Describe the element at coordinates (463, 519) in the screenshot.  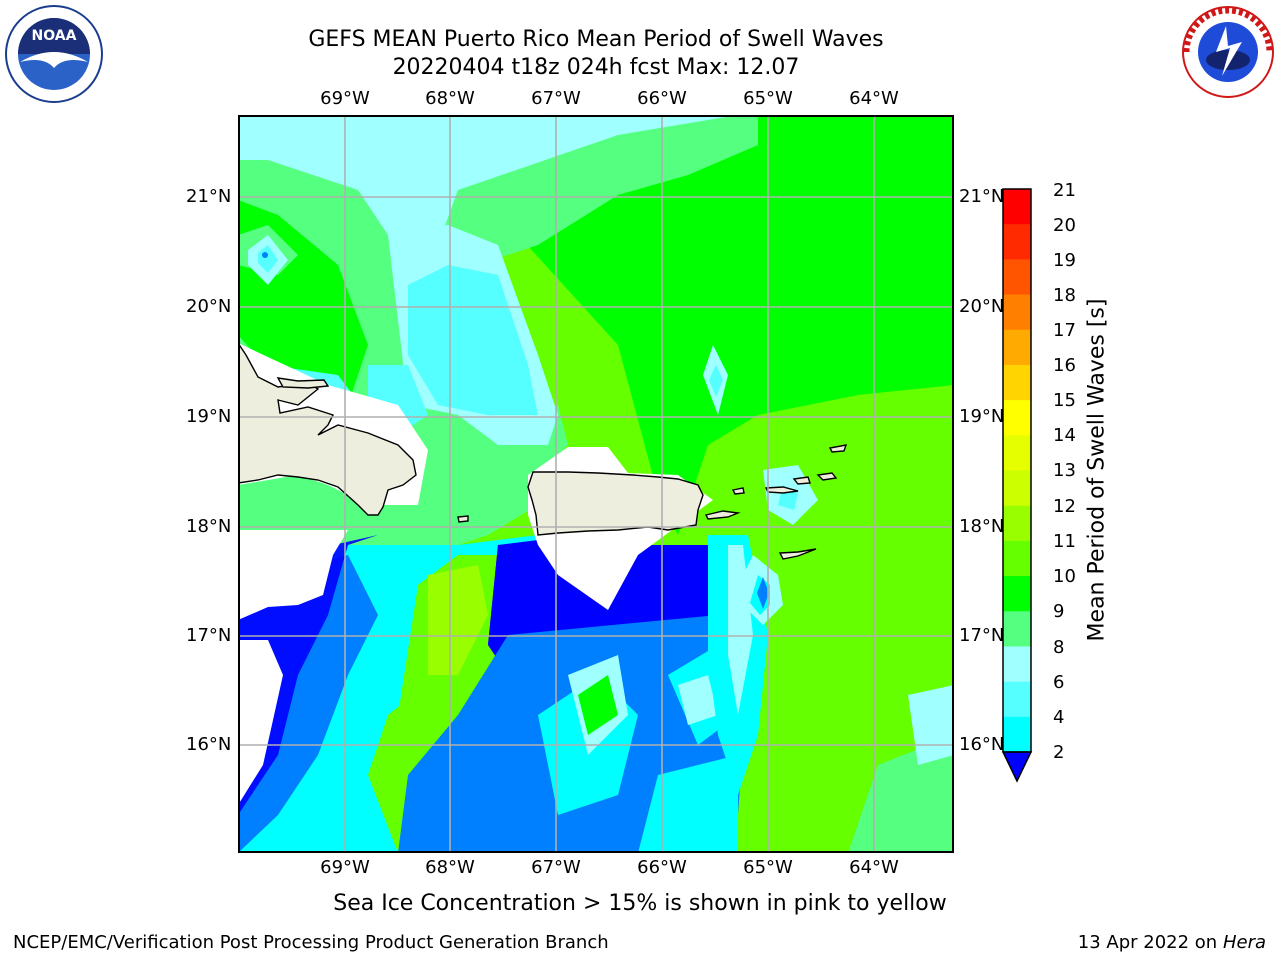
I see `mona-island` at that location.